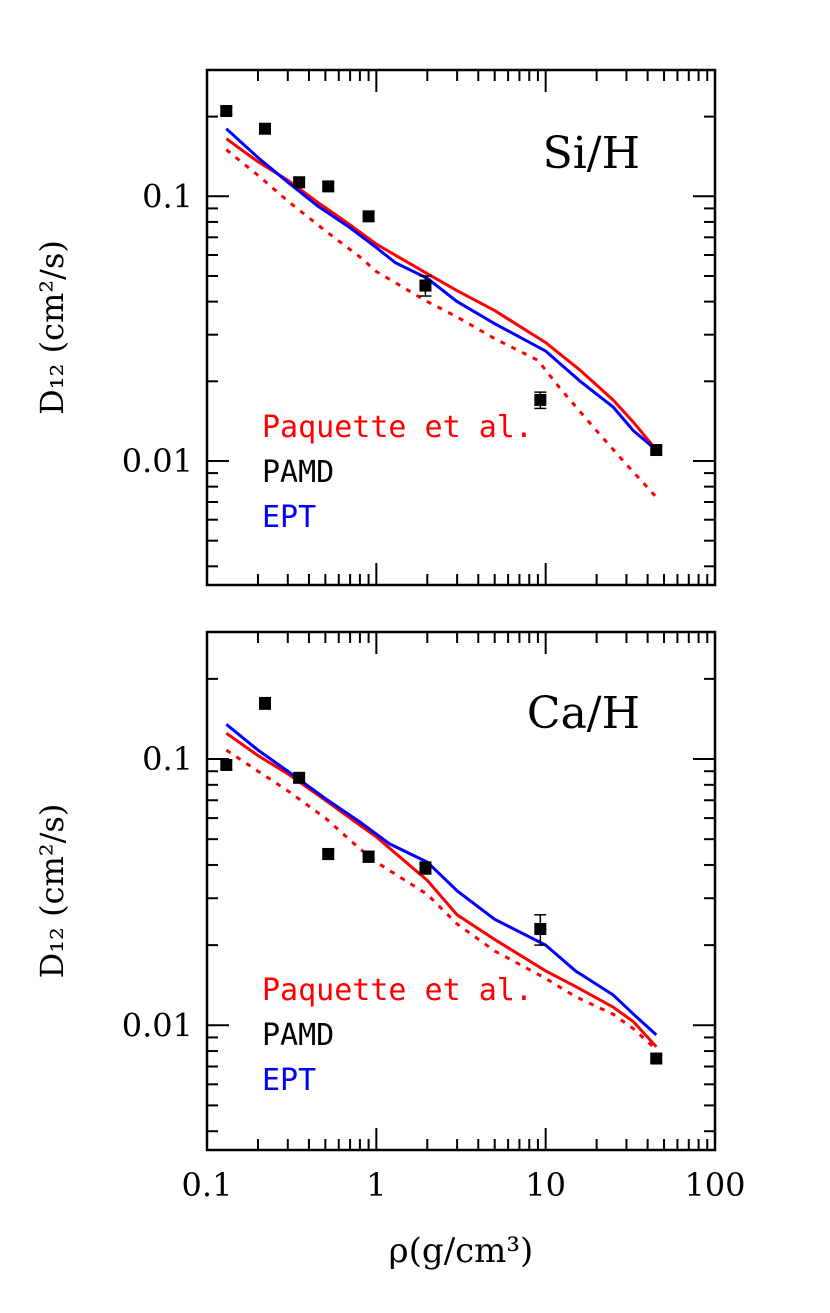  I want to click on x-tick-label: 1, so click(376, 1185).